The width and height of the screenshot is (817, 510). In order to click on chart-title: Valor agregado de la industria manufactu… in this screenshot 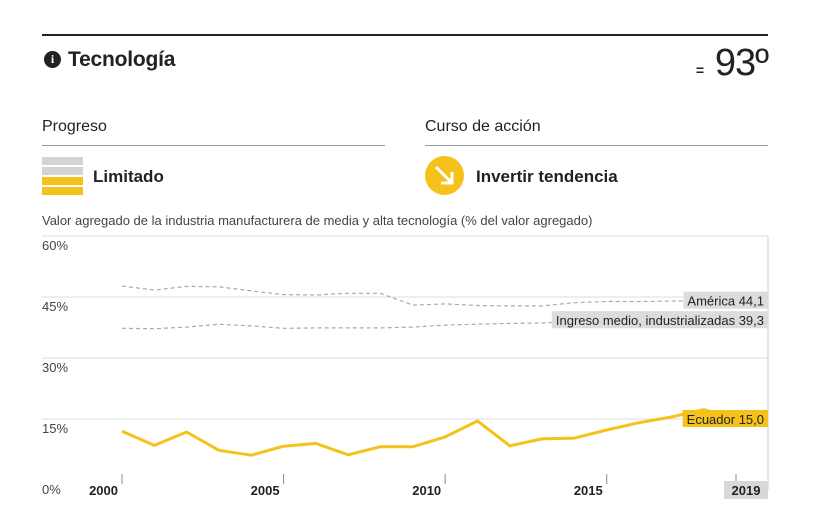, I will do `click(317, 220)`.